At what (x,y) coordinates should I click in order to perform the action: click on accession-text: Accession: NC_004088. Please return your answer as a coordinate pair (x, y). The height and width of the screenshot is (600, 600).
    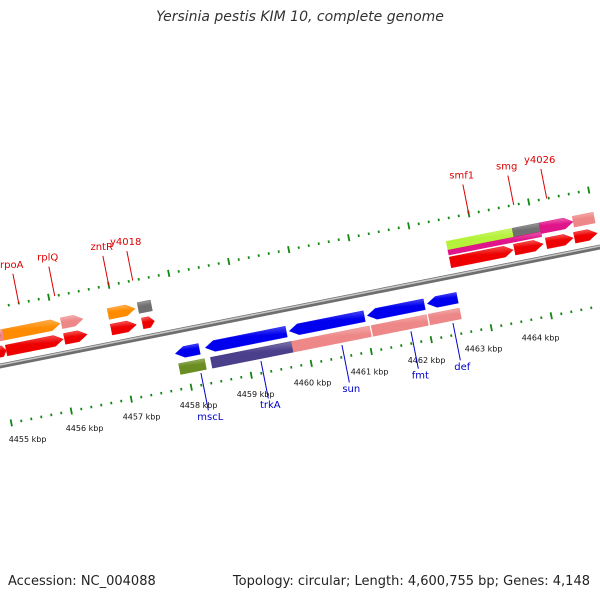
    Looking at the image, I should click on (82, 581).